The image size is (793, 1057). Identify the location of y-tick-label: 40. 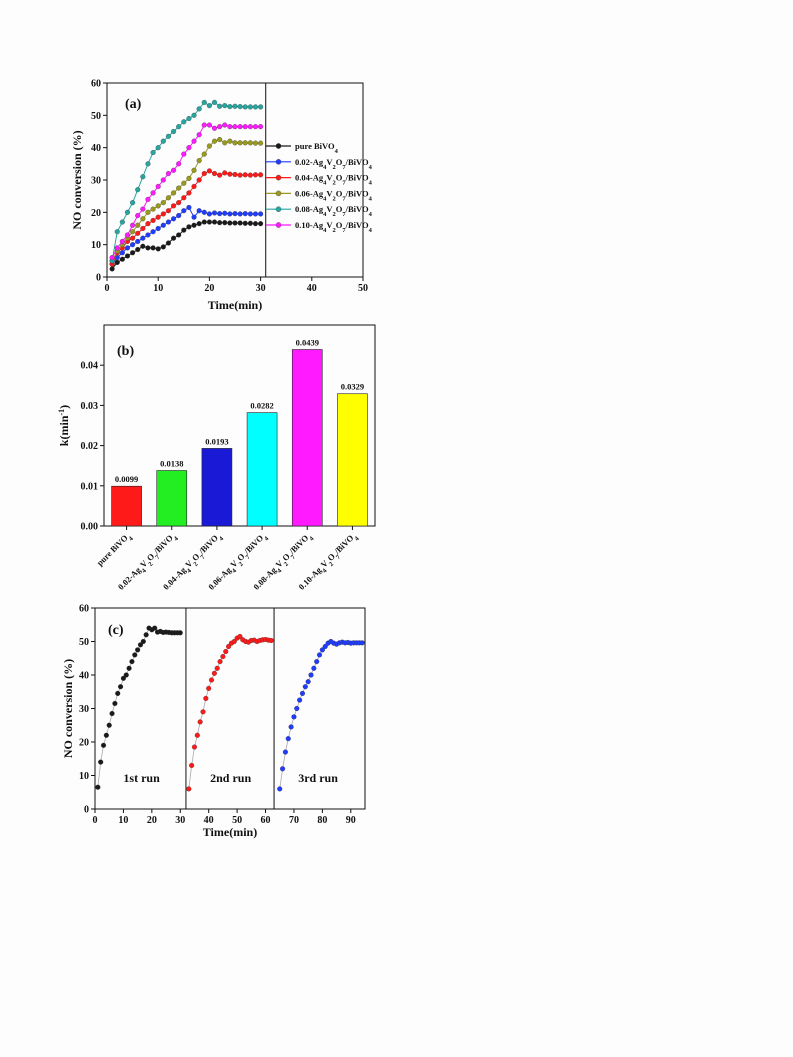
(84, 676).